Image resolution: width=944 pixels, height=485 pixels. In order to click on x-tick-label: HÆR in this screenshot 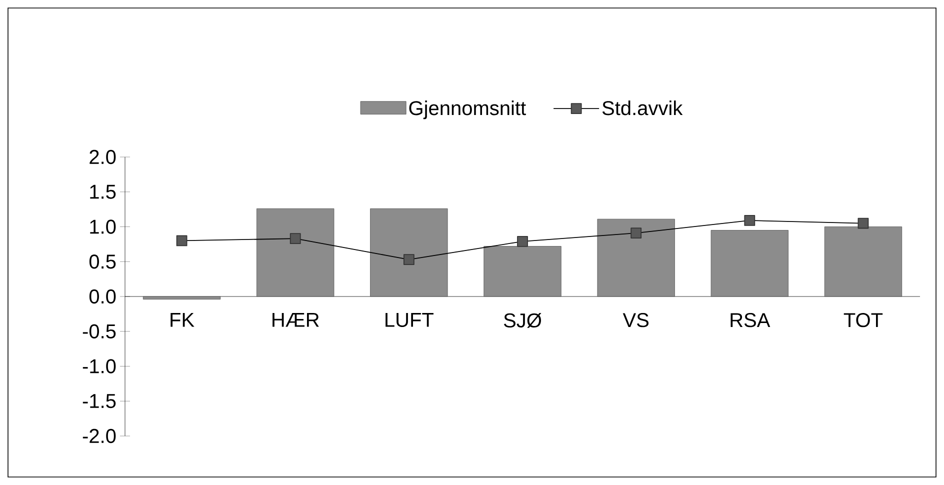, I will do `click(295, 320)`.